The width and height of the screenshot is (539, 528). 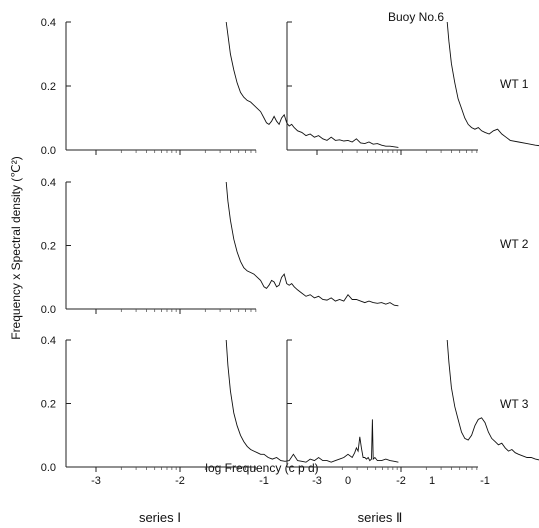 What do you see at coordinates (492, 400) in the screenshot?
I see `spectrum-line-wt3-series2` at bounding box center [492, 400].